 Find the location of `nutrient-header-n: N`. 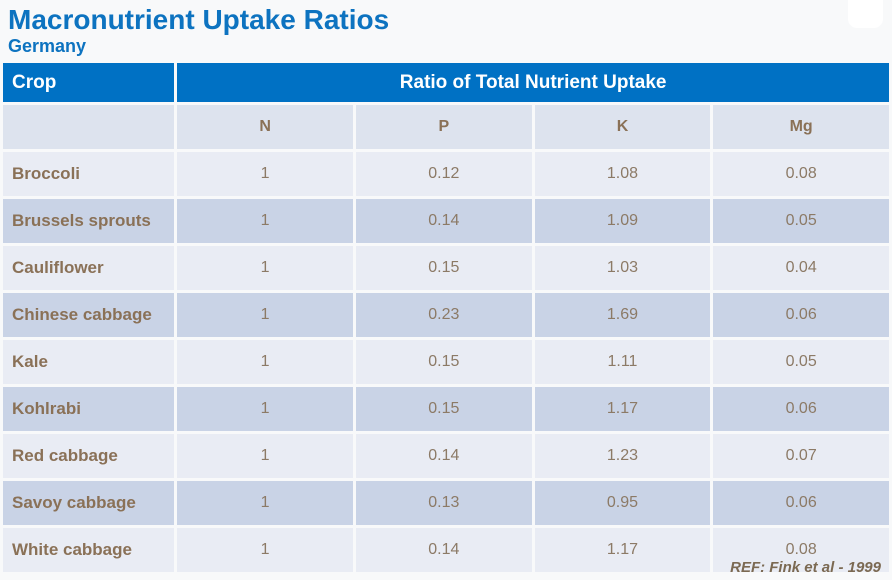

nutrient-header-n: N is located at coordinates (265, 127).